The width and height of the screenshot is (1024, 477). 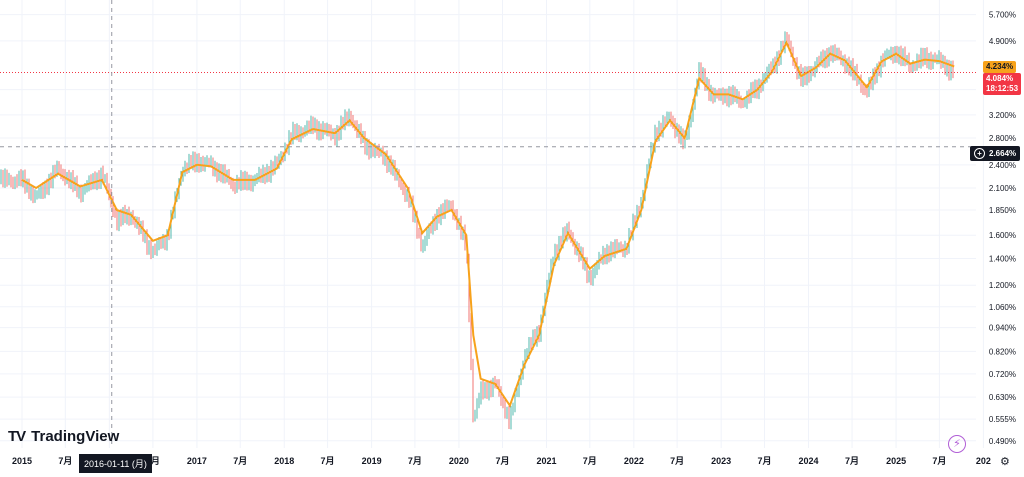 I want to click on time-tick-label: 2017, so click(x=197, y=461).